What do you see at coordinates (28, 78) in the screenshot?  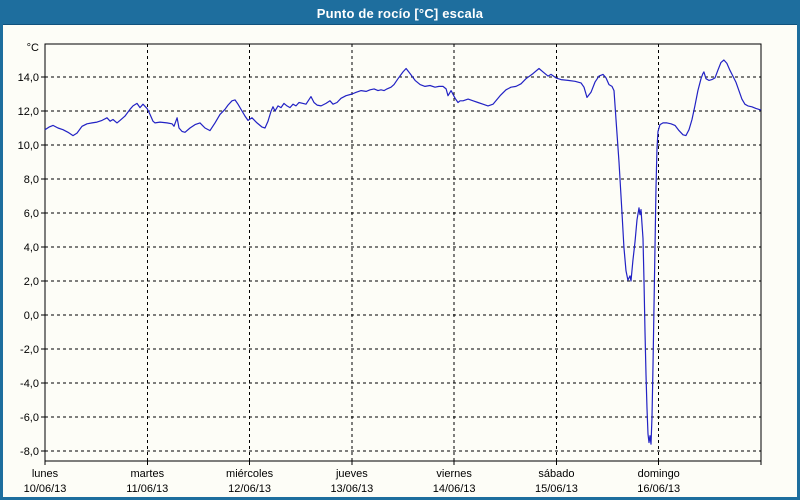 I see `y-axis-label: 14,0` at bounding box center [28, 78].